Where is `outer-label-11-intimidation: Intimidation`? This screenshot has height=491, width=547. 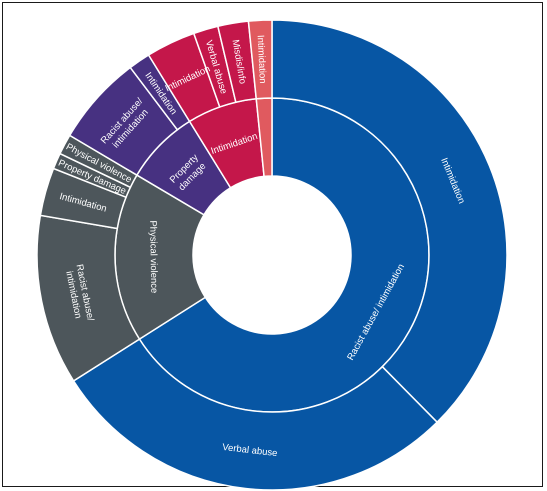
outer-label-11-intimidation: Intimidation is located at coordinates (261, 59).